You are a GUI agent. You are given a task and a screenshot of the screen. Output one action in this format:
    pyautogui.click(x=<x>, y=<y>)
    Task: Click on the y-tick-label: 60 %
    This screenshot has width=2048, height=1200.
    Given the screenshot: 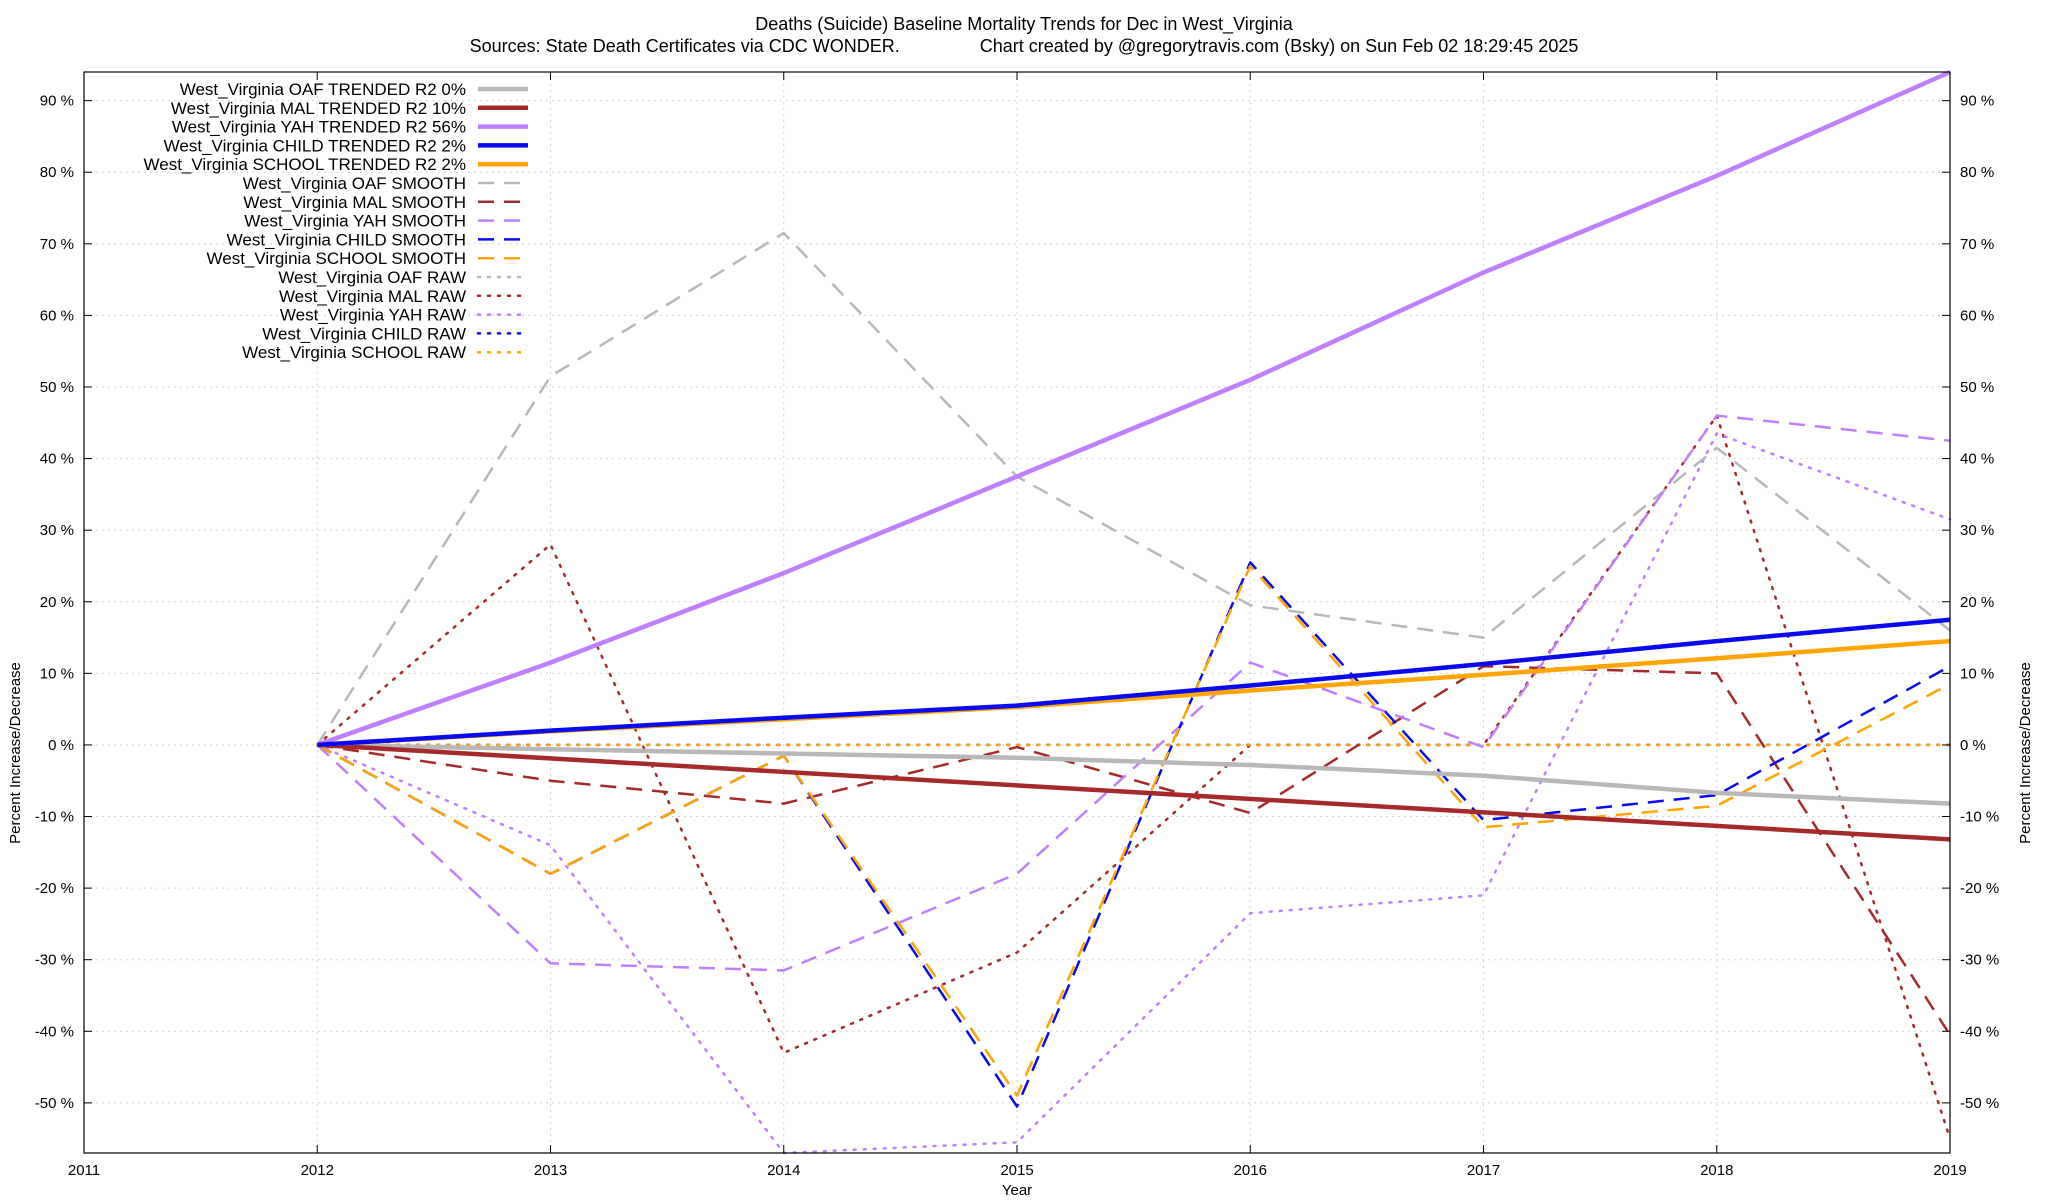 What is the action you would take?
    pyautogui.click(x=57, y=315)
    